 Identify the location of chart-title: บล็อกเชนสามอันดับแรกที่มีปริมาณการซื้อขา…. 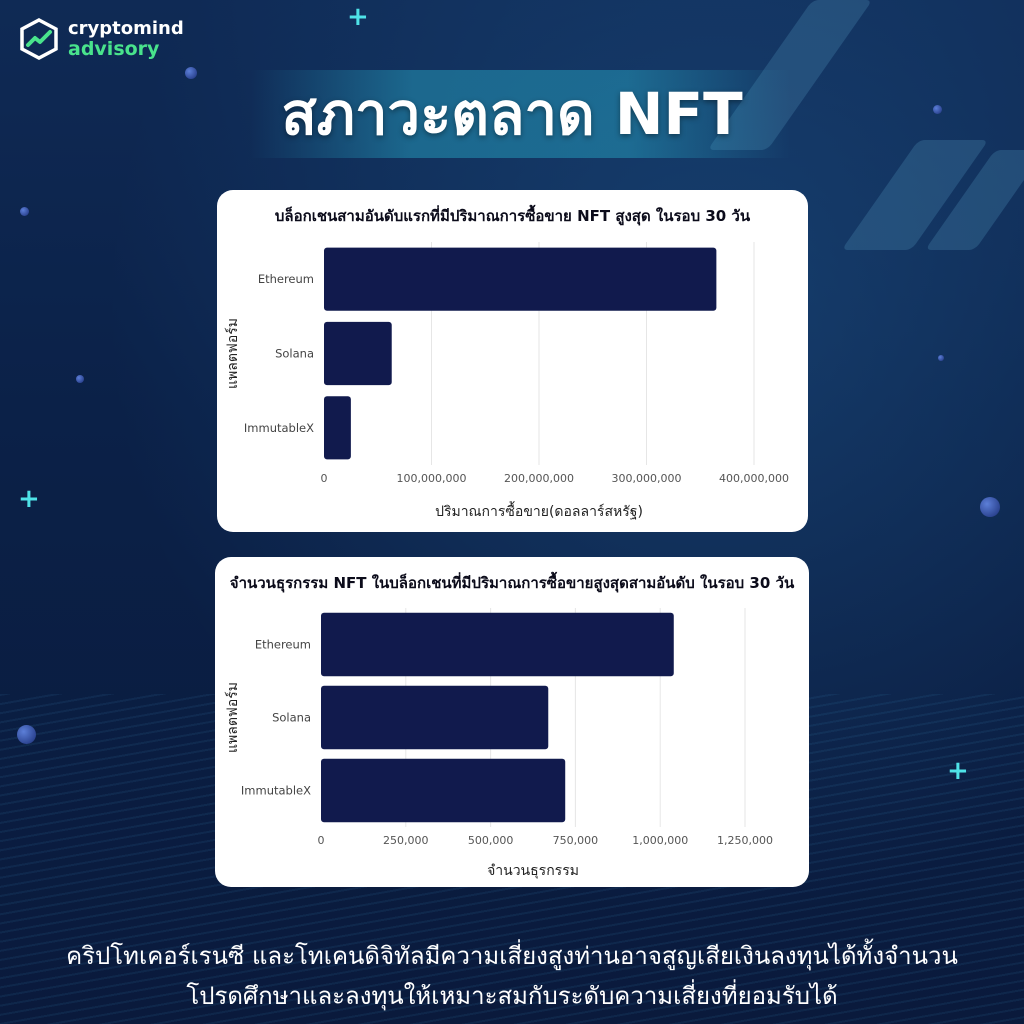
(512, 216).